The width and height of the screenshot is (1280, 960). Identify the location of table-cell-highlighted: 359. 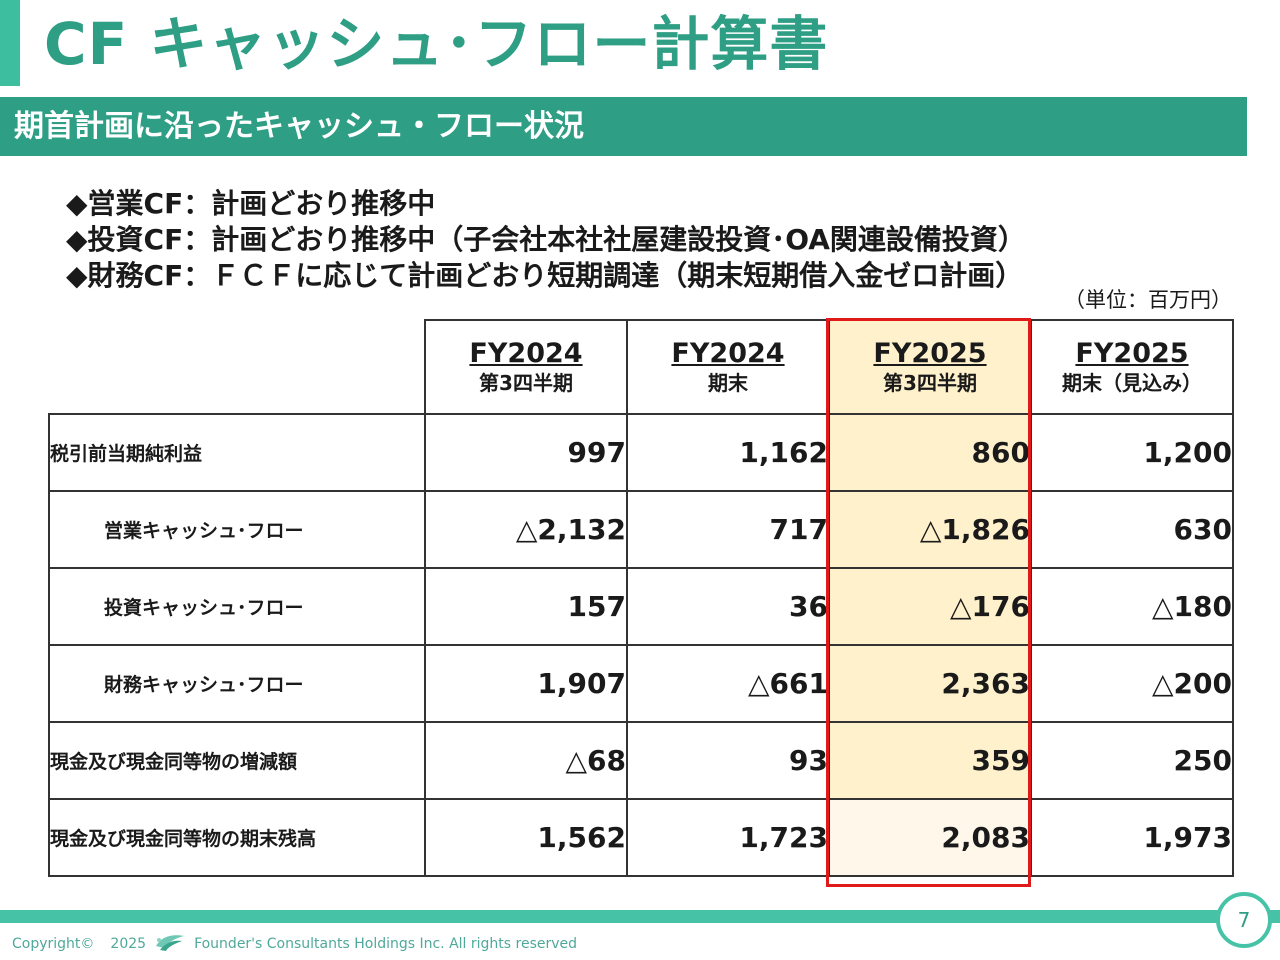
(930, 760).